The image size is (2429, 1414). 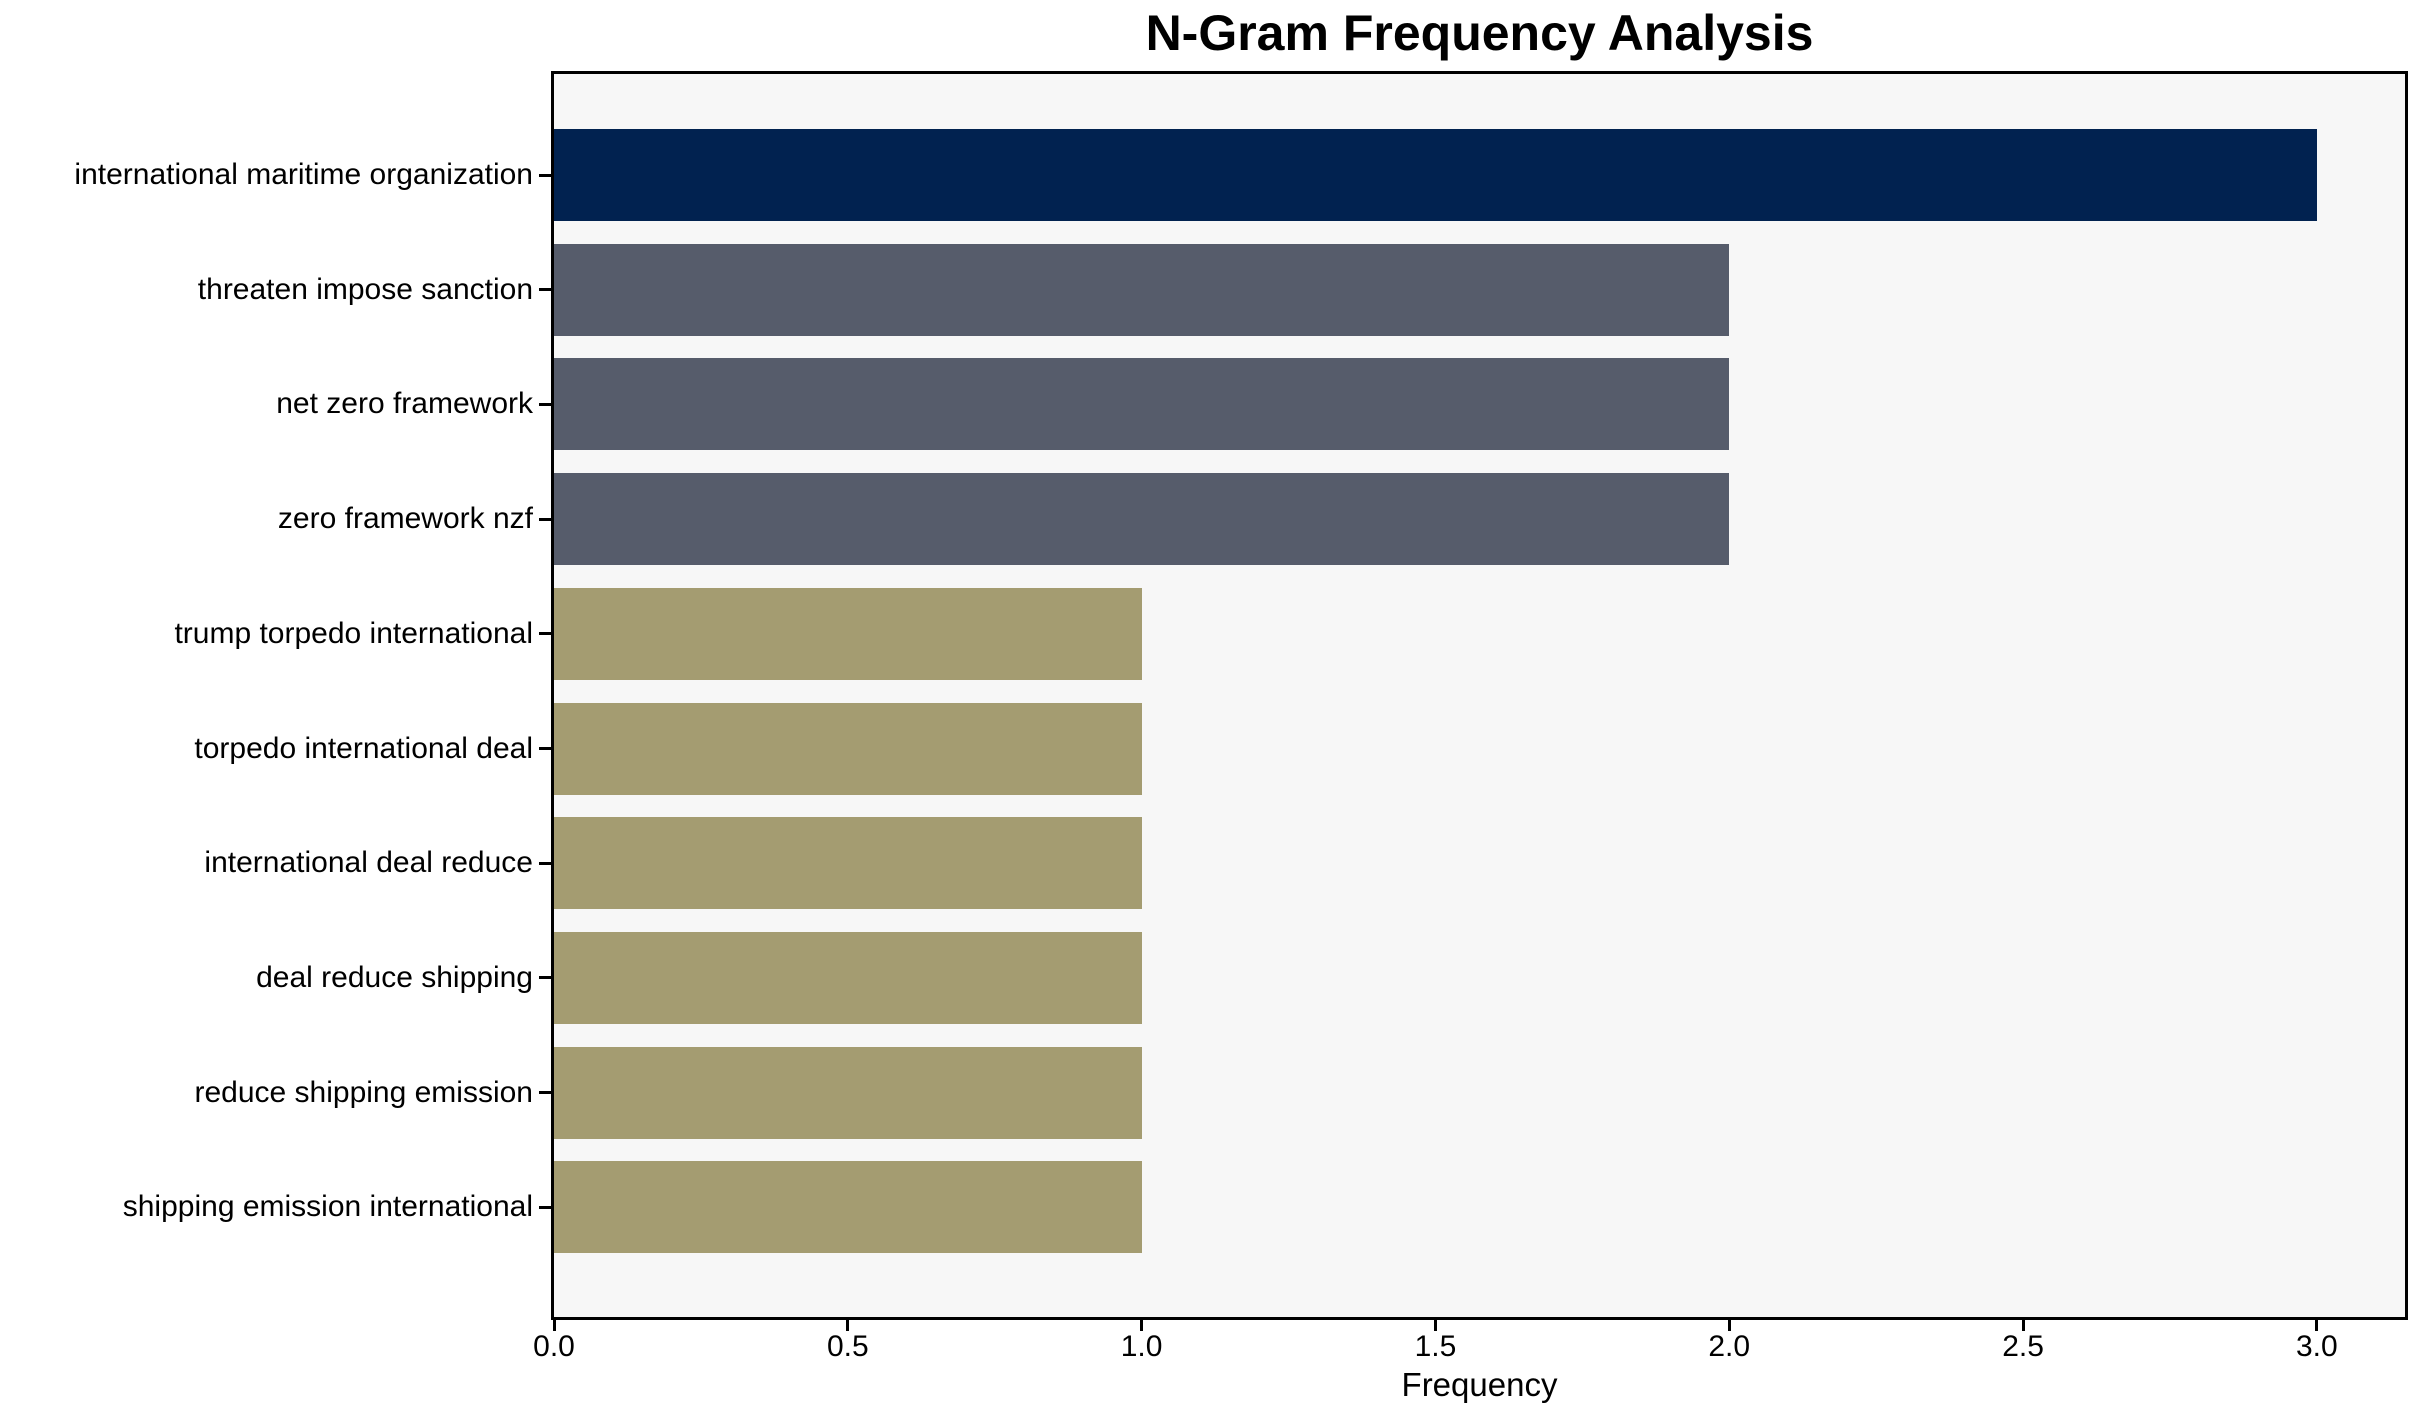 What do you see at coordinates (1435, 1346) in the screenshot?
I see `x-tick-label-3: 1.5` at bounding box center [1435, 1346].